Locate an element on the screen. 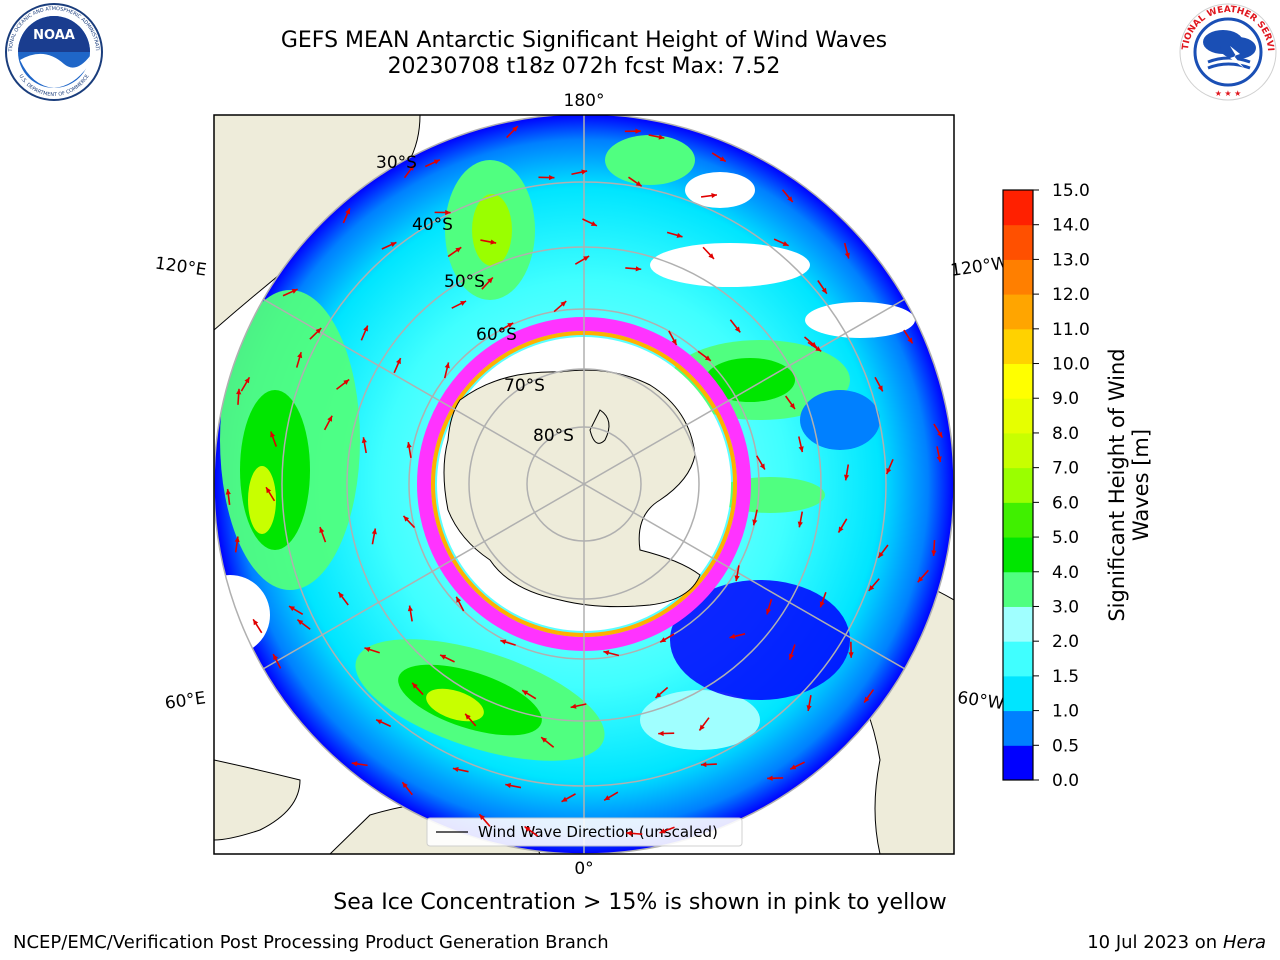 The image size is (1280, 960). map-legend: Wind Wave Direction (unscaled) is located at coordinates (584, 832).